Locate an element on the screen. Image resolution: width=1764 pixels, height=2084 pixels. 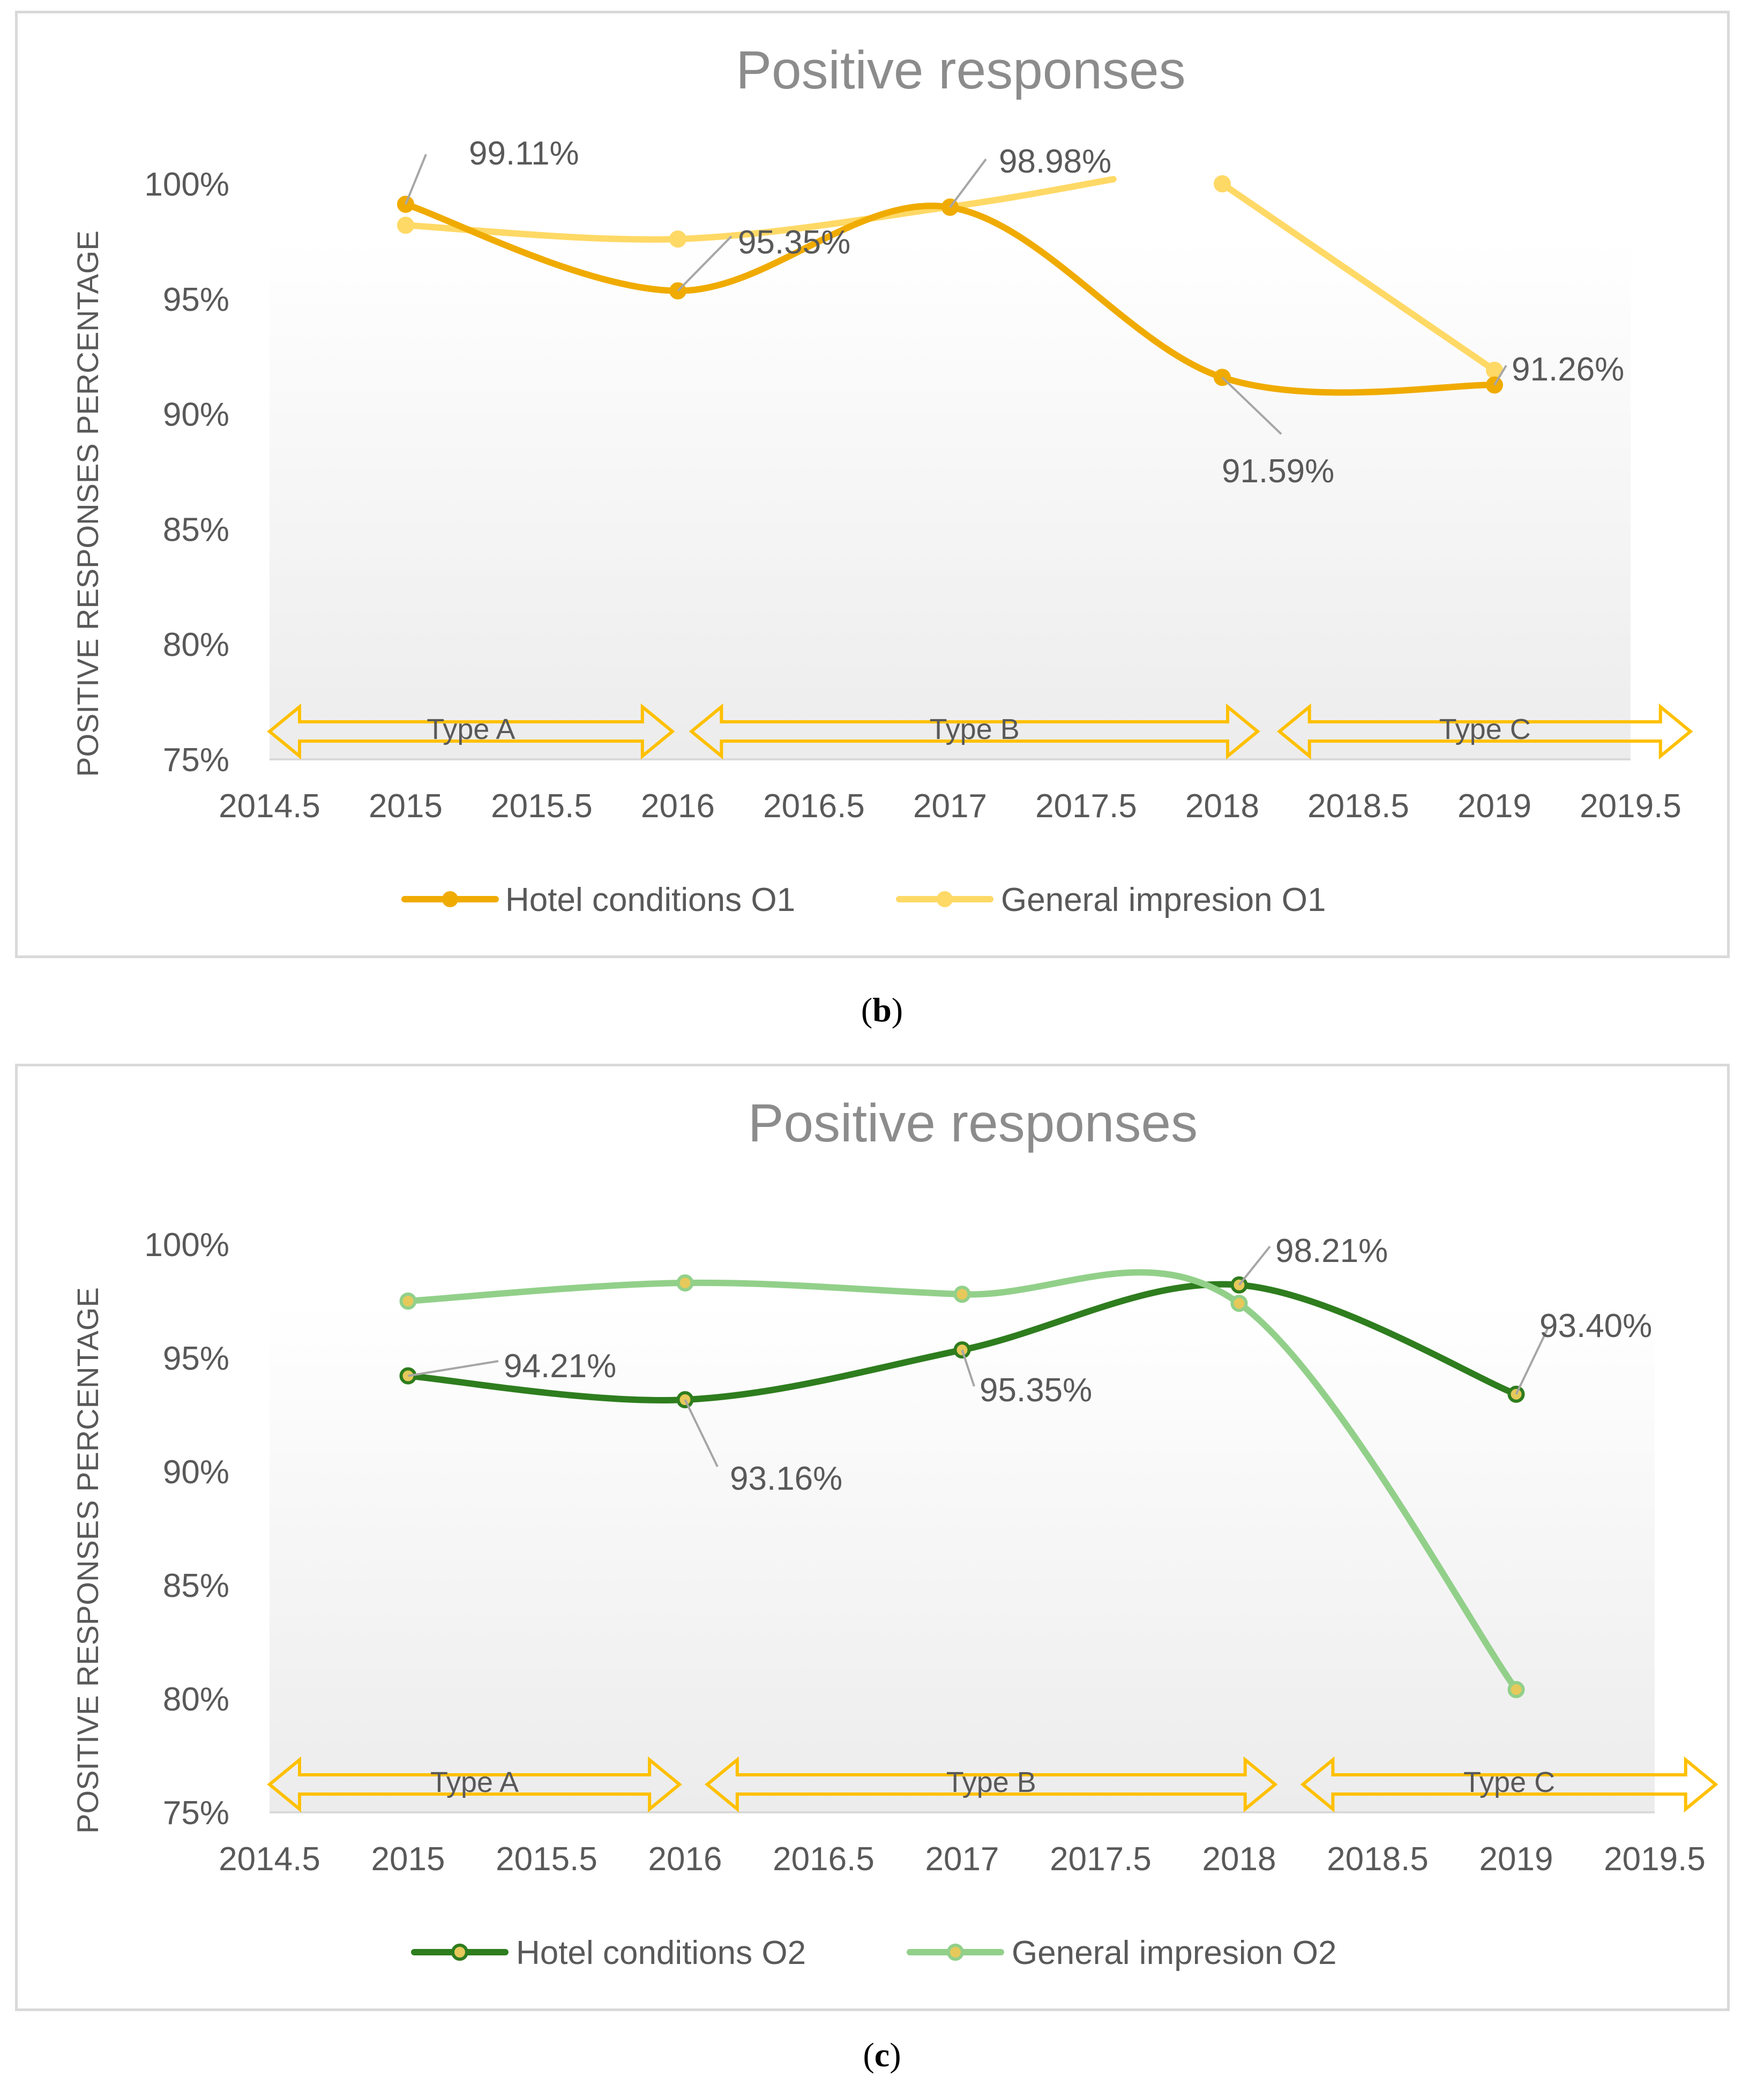
legend-label: Hotel conditions O1 is located at coordinates (650, 900).